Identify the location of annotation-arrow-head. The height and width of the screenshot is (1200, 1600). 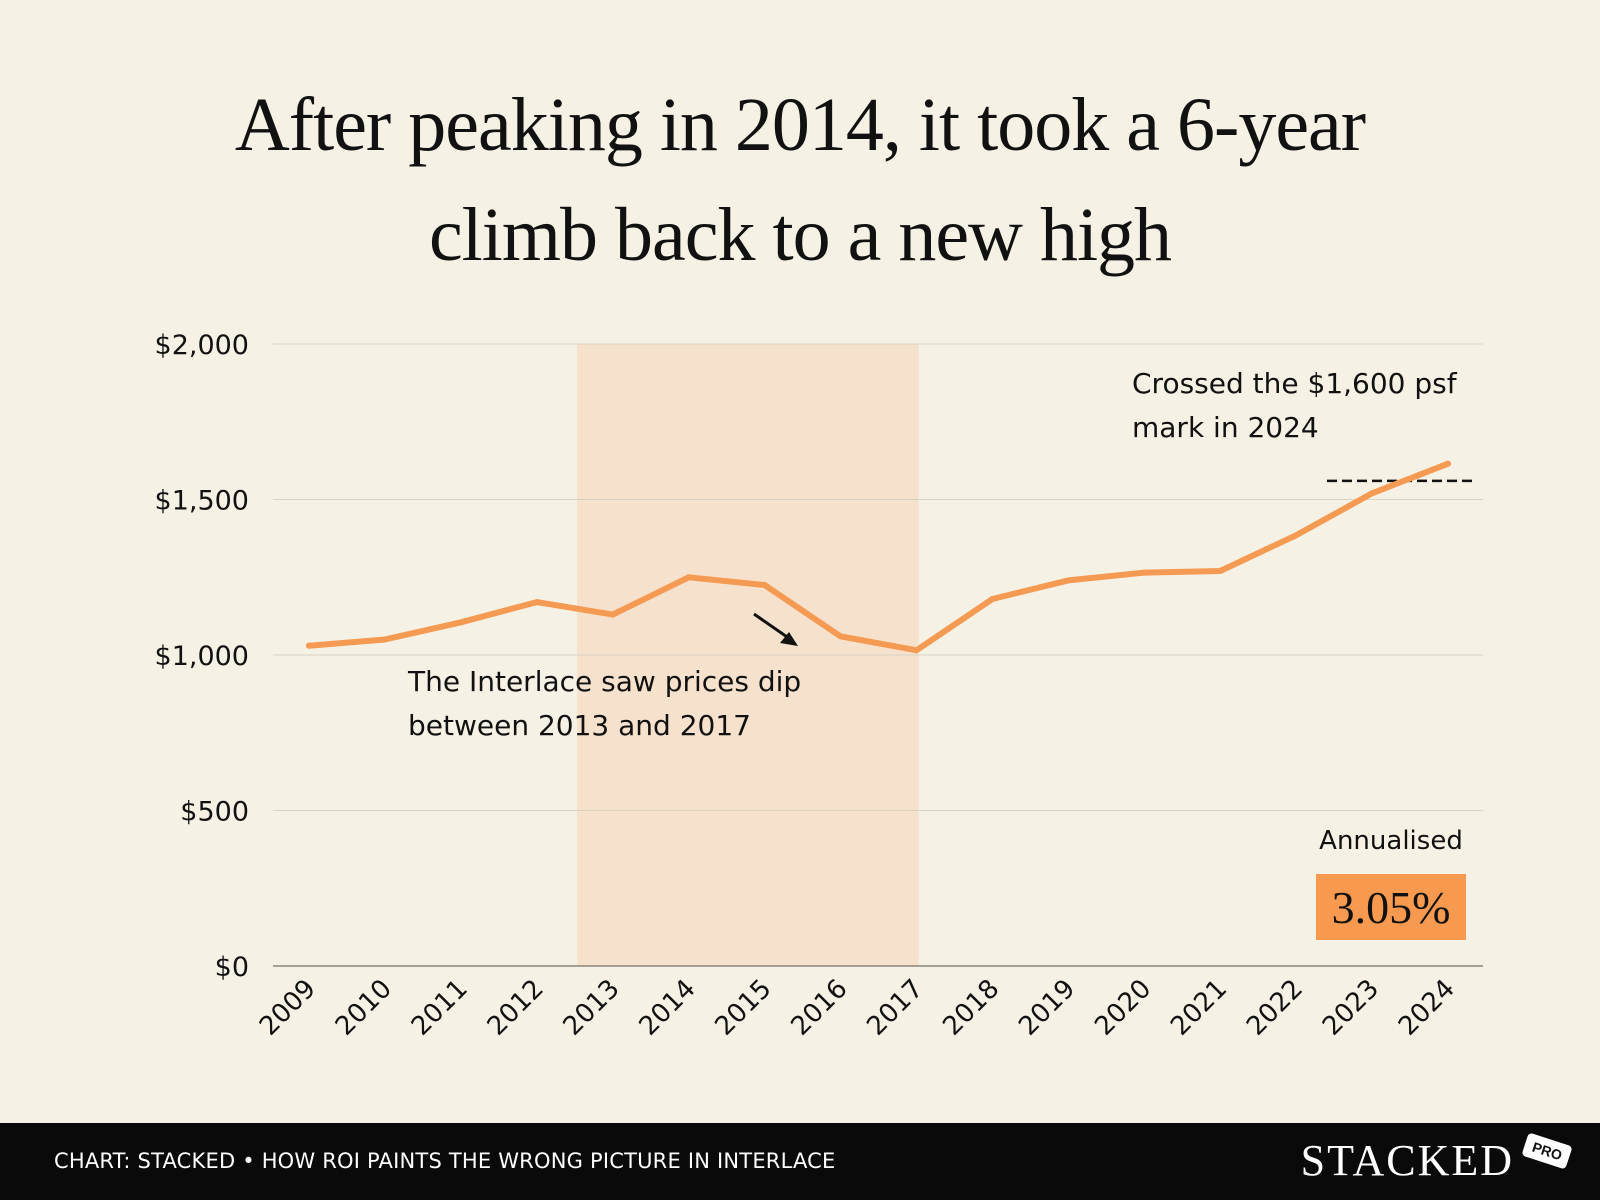
(789, 639).